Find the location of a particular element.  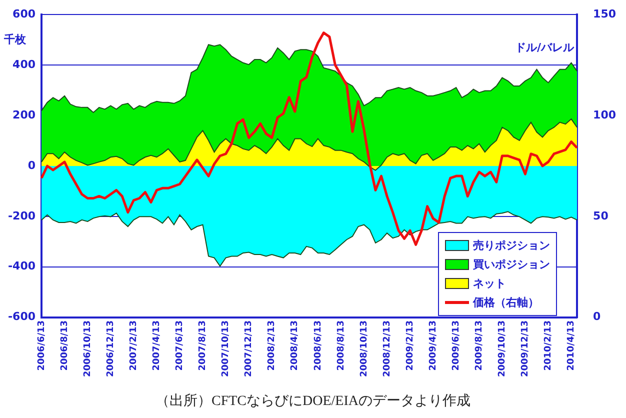

x-tick-label: 2006/12/13 is located at coordinates (111, 348).